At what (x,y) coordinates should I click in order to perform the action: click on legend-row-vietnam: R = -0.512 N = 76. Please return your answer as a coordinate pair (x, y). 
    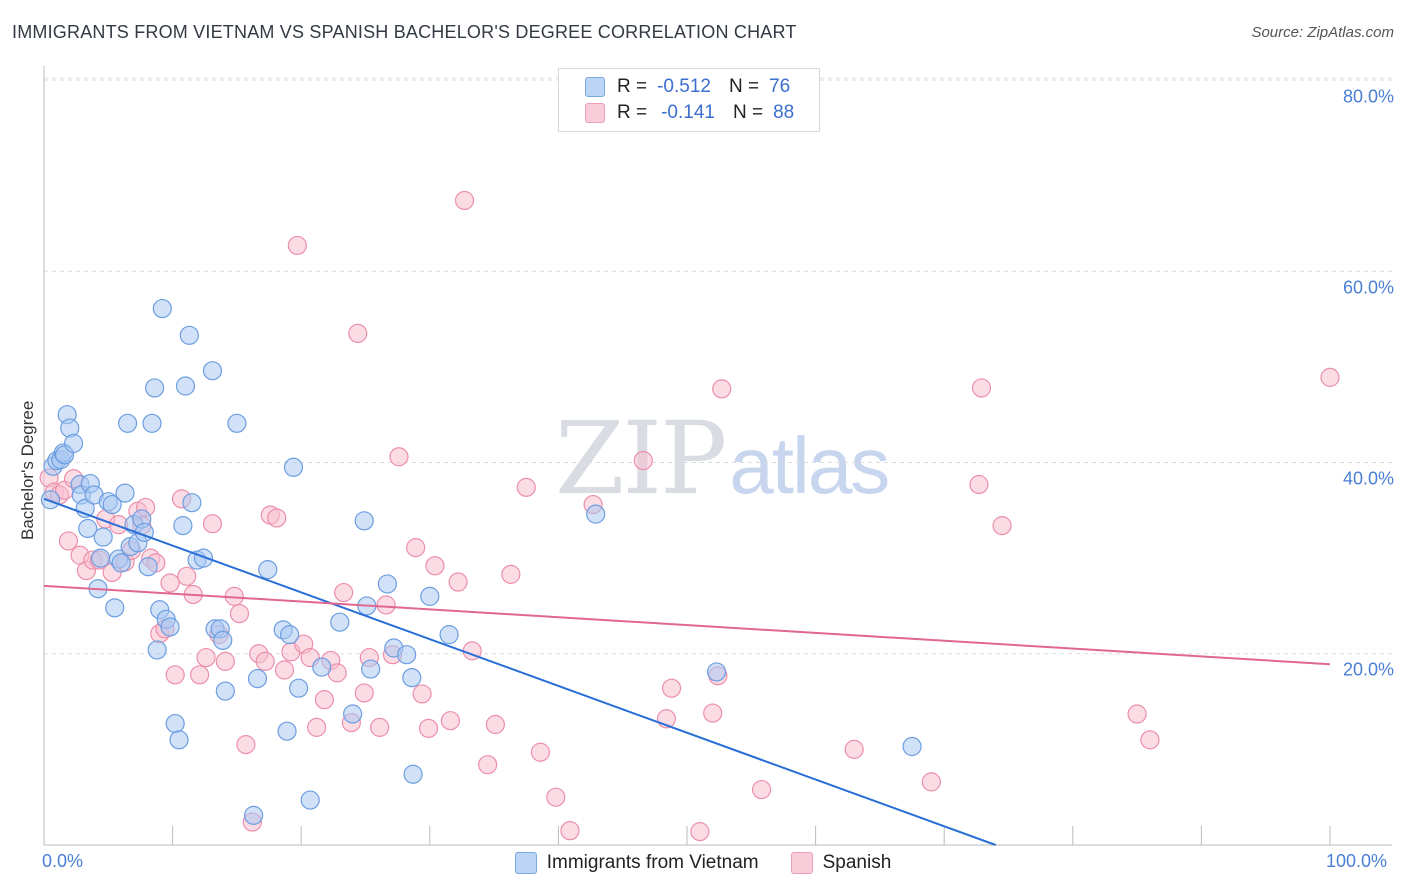
    Looking at the image, I should click on (687, 87).